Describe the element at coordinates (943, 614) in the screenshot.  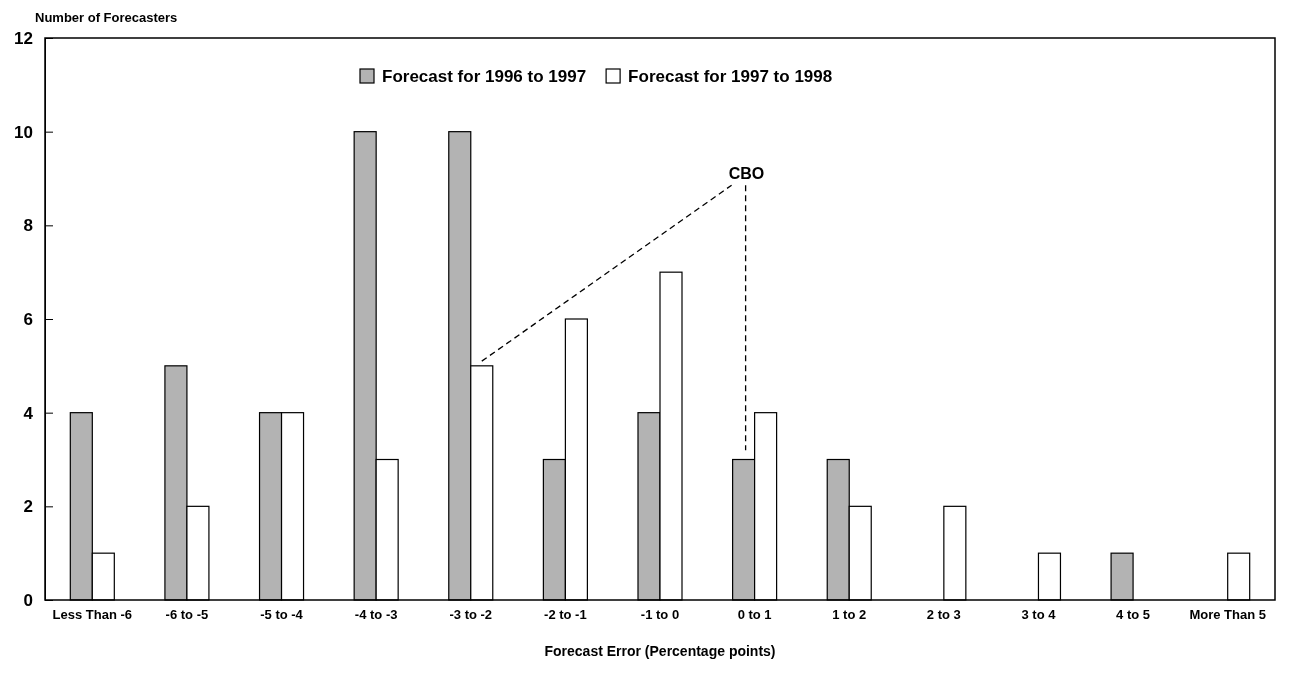
I see `x-tick-label: 2 to 3` at that location.